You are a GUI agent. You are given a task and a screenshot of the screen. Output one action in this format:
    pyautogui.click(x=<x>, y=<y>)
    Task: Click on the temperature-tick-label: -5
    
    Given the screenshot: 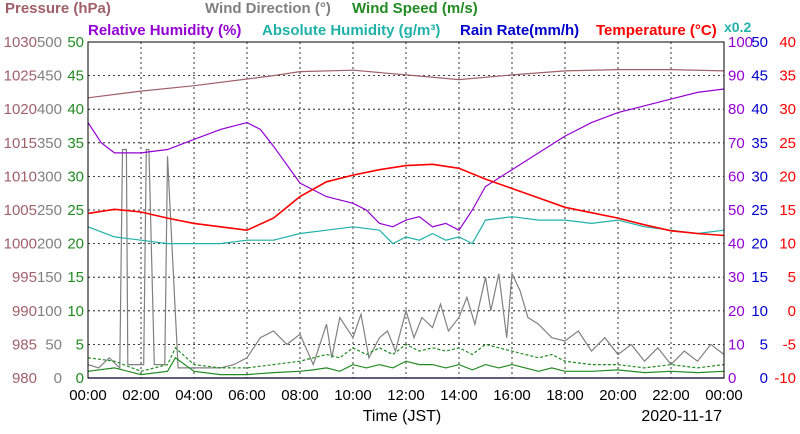 What is the action you would take?
    pyautogui.click(x=789, y=344)
    